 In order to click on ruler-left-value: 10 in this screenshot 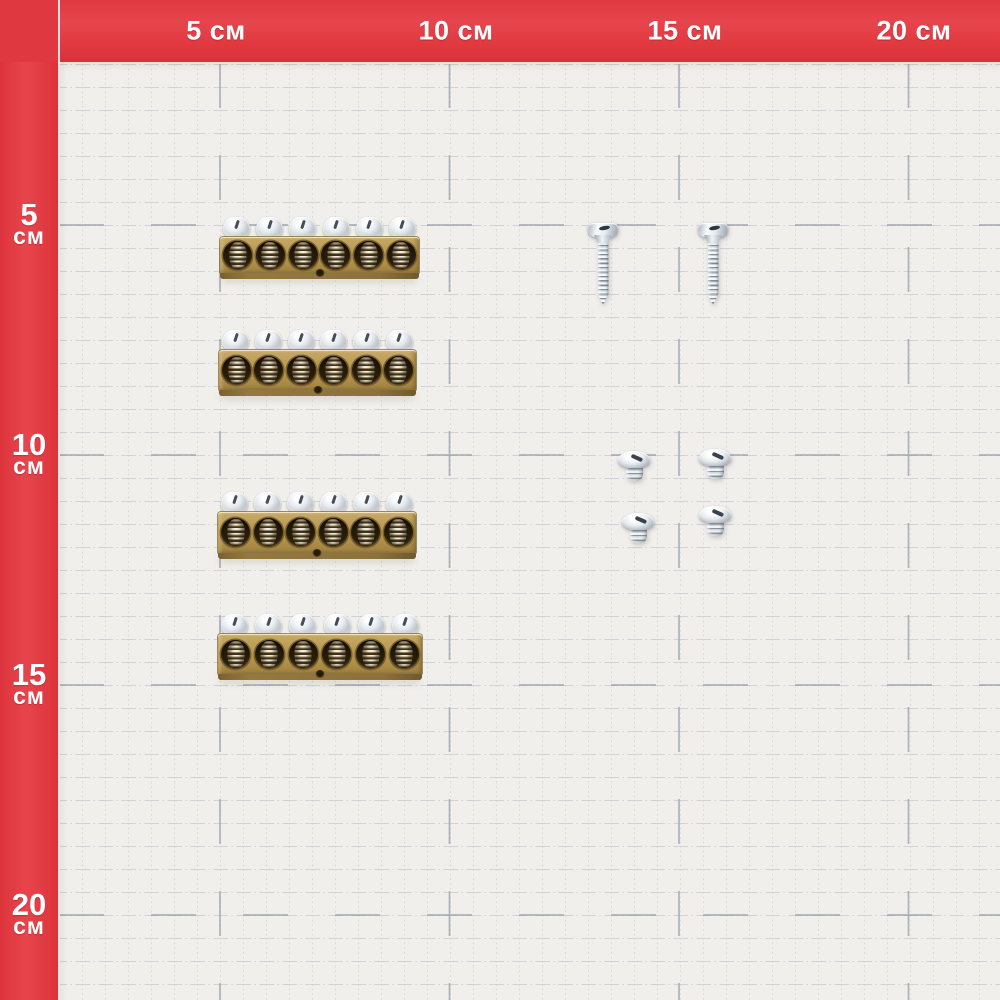, I will do `click(29, 444)`.